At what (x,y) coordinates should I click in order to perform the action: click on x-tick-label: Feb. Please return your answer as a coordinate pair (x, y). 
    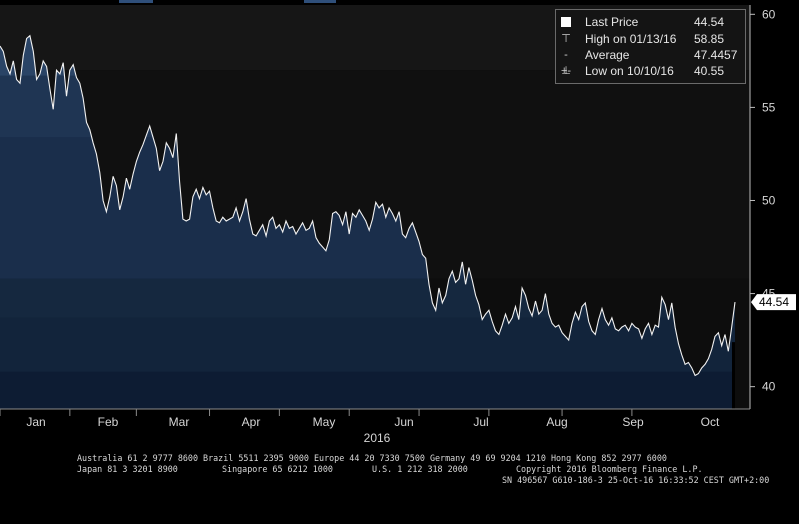
    Looking at the image, I should click on (108, 422).